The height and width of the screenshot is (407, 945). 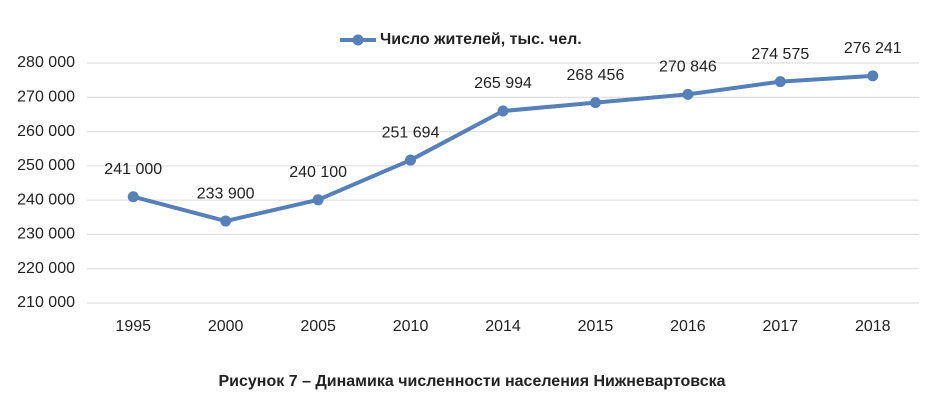 I want to click on y-tick-label: 250 000, so click(x=46, y=165).